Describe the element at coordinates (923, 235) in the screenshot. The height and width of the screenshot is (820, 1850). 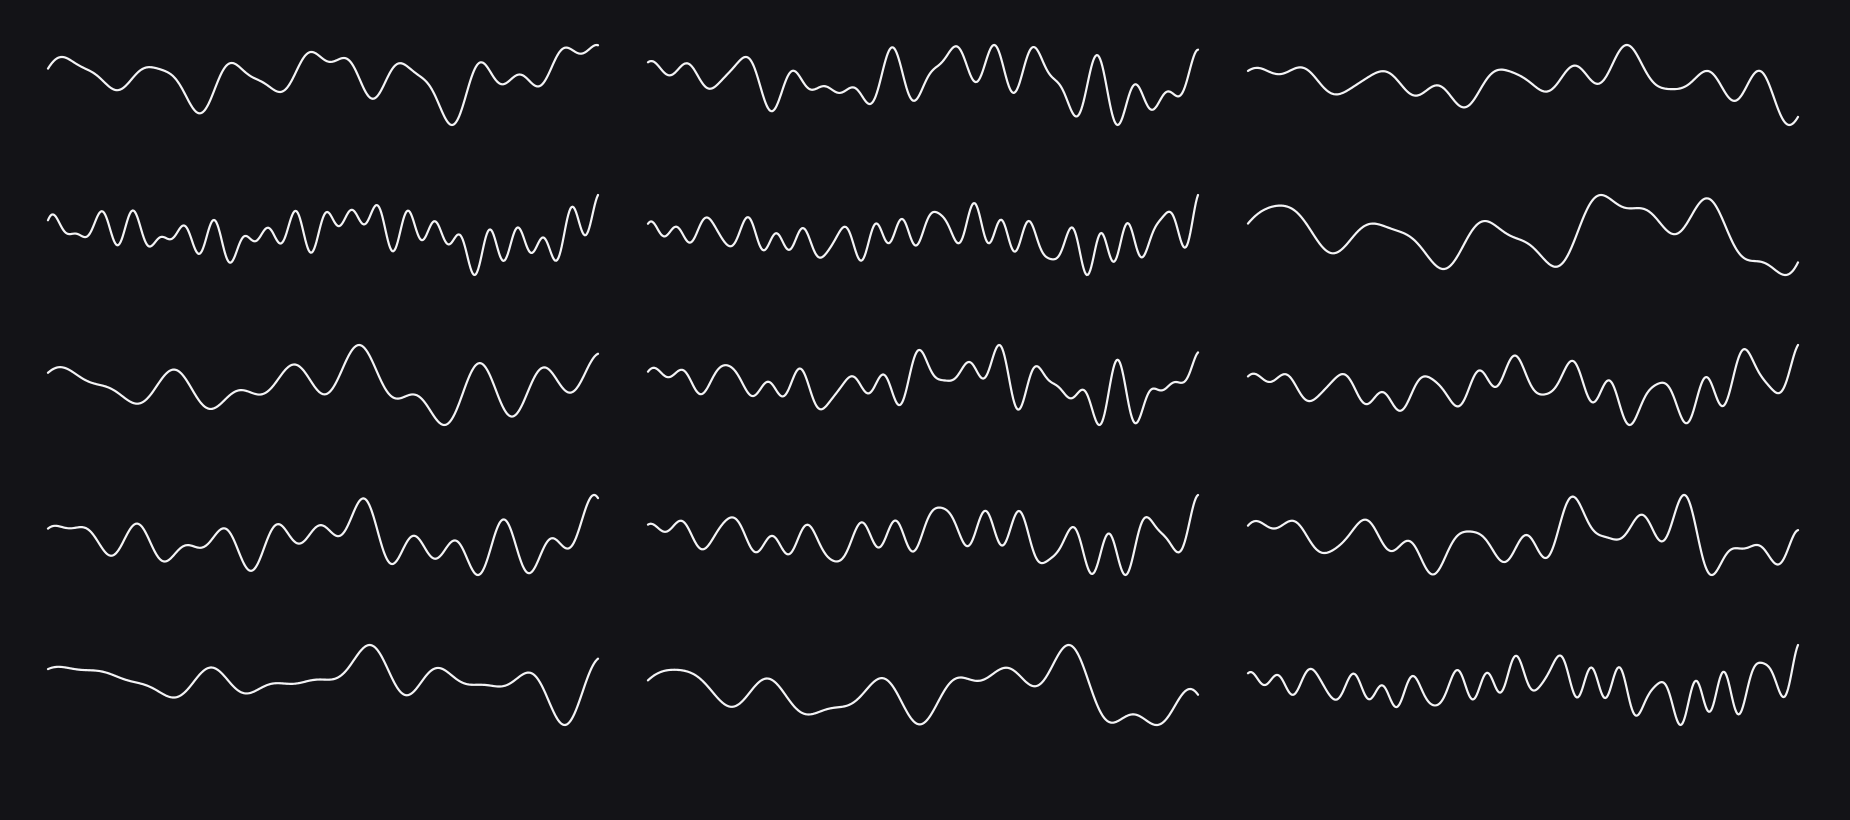
I see `wave-line-c1-r1` at that location.